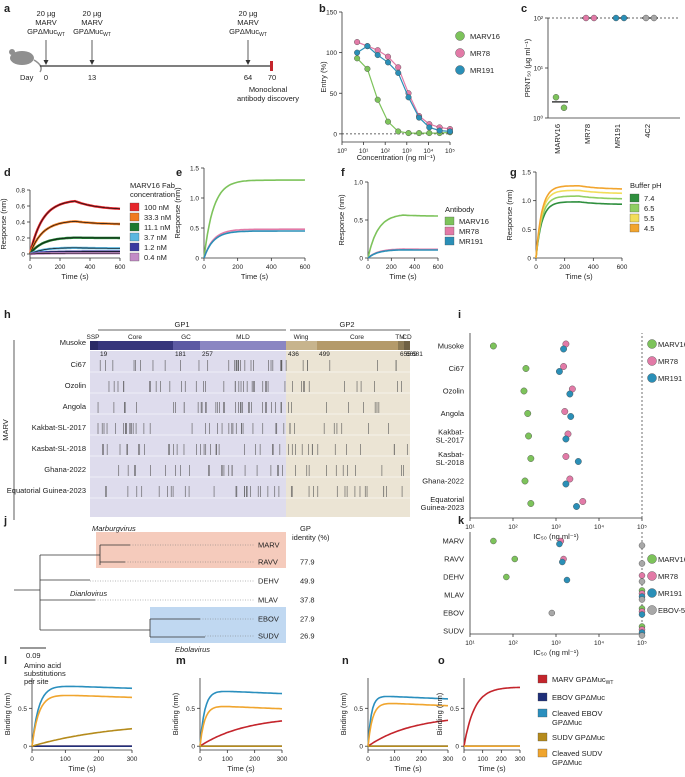  Describe the element at coordinates (155, 257) in the screenshot. I see `d-legend-label: 0.4 nM` at that location.